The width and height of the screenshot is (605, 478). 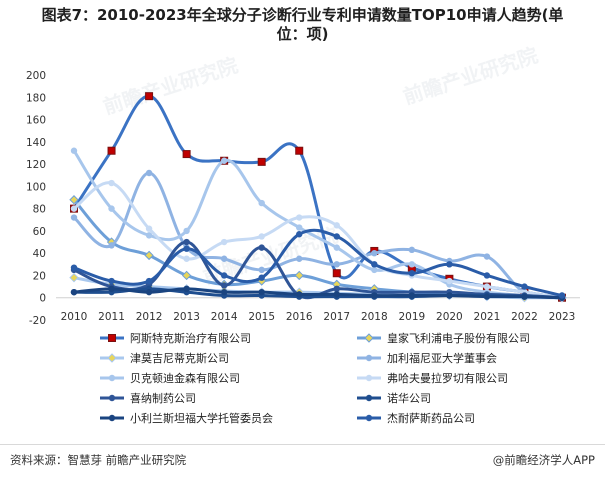 I want to click on series-line, so click(x=318, y=262).